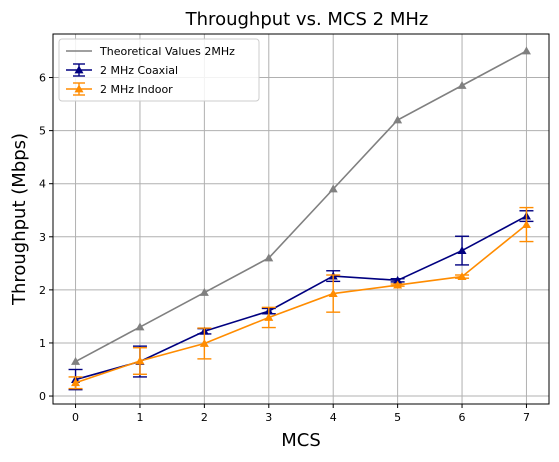 This screenshot has height=462, width=559. I want to click on x-tick-label: 3, so click(268, 417).